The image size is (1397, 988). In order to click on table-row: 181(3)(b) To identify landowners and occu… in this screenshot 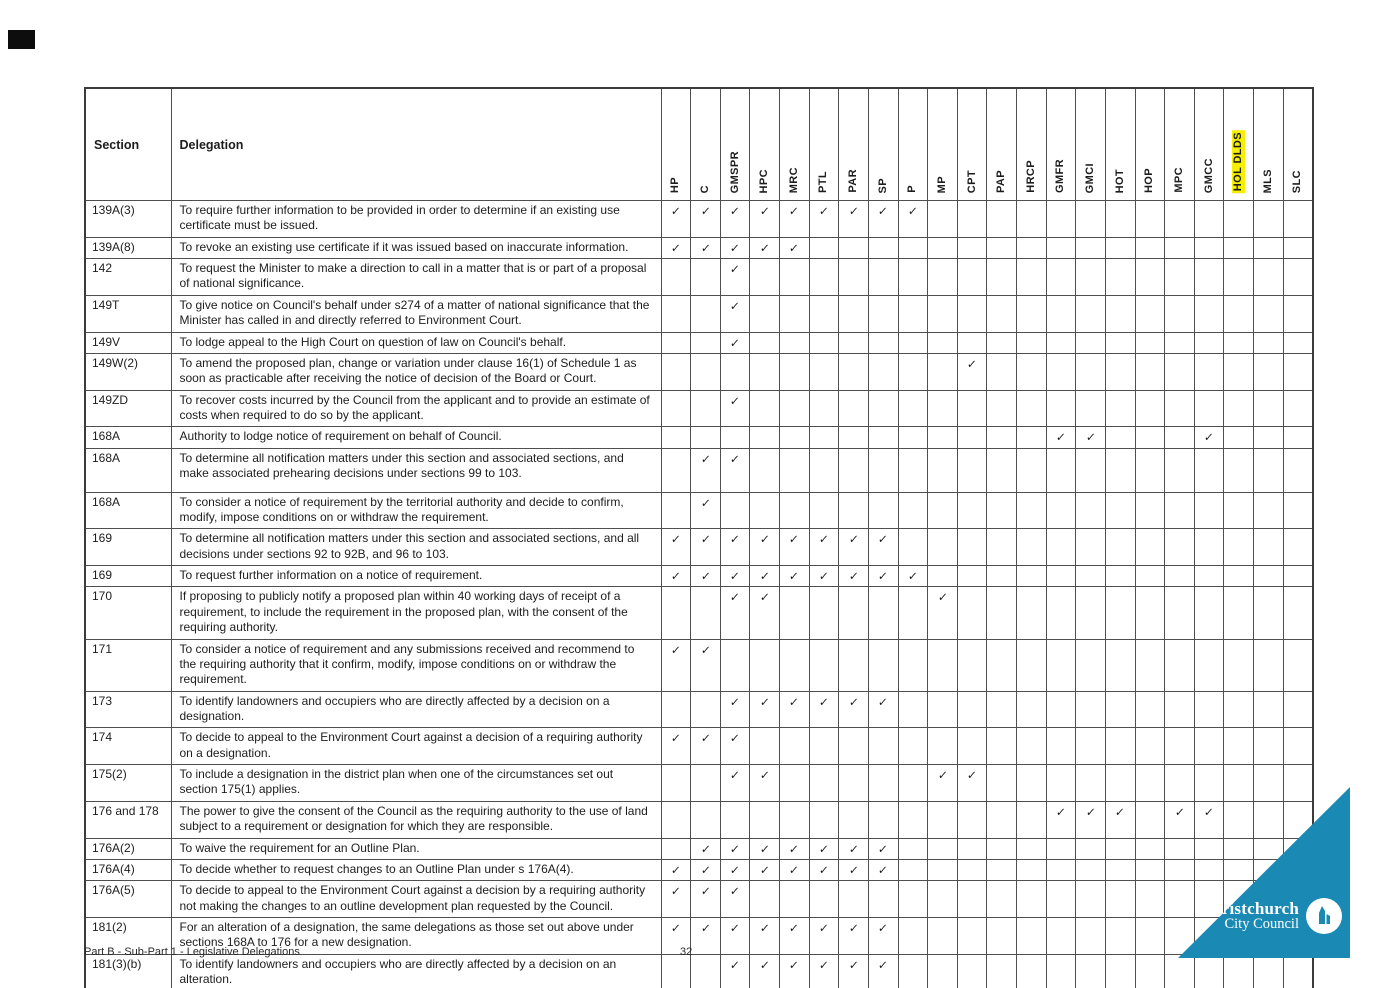, I will do `click(699, 970)`.